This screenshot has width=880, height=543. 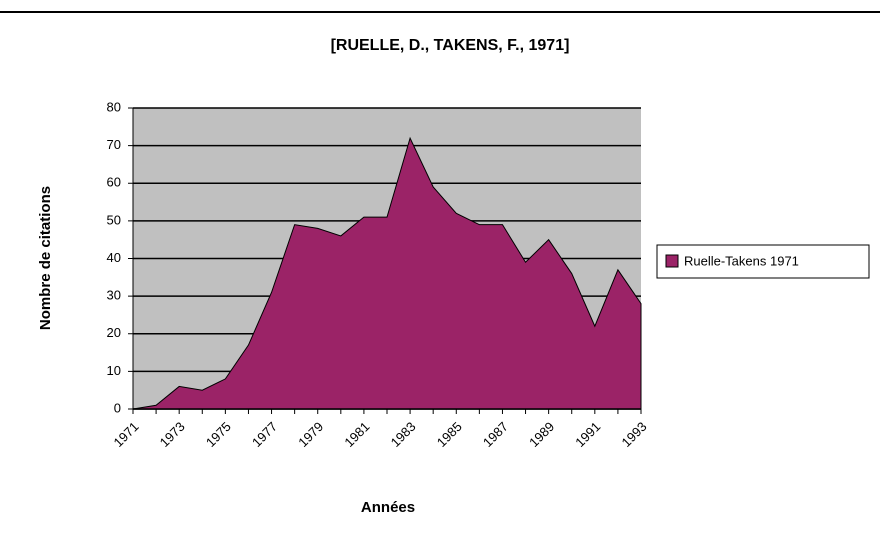 What do you see at coordinates (125, 434) in the screenshot?
I see `x-tick-label: 1971` at bounding box center [125, 434].